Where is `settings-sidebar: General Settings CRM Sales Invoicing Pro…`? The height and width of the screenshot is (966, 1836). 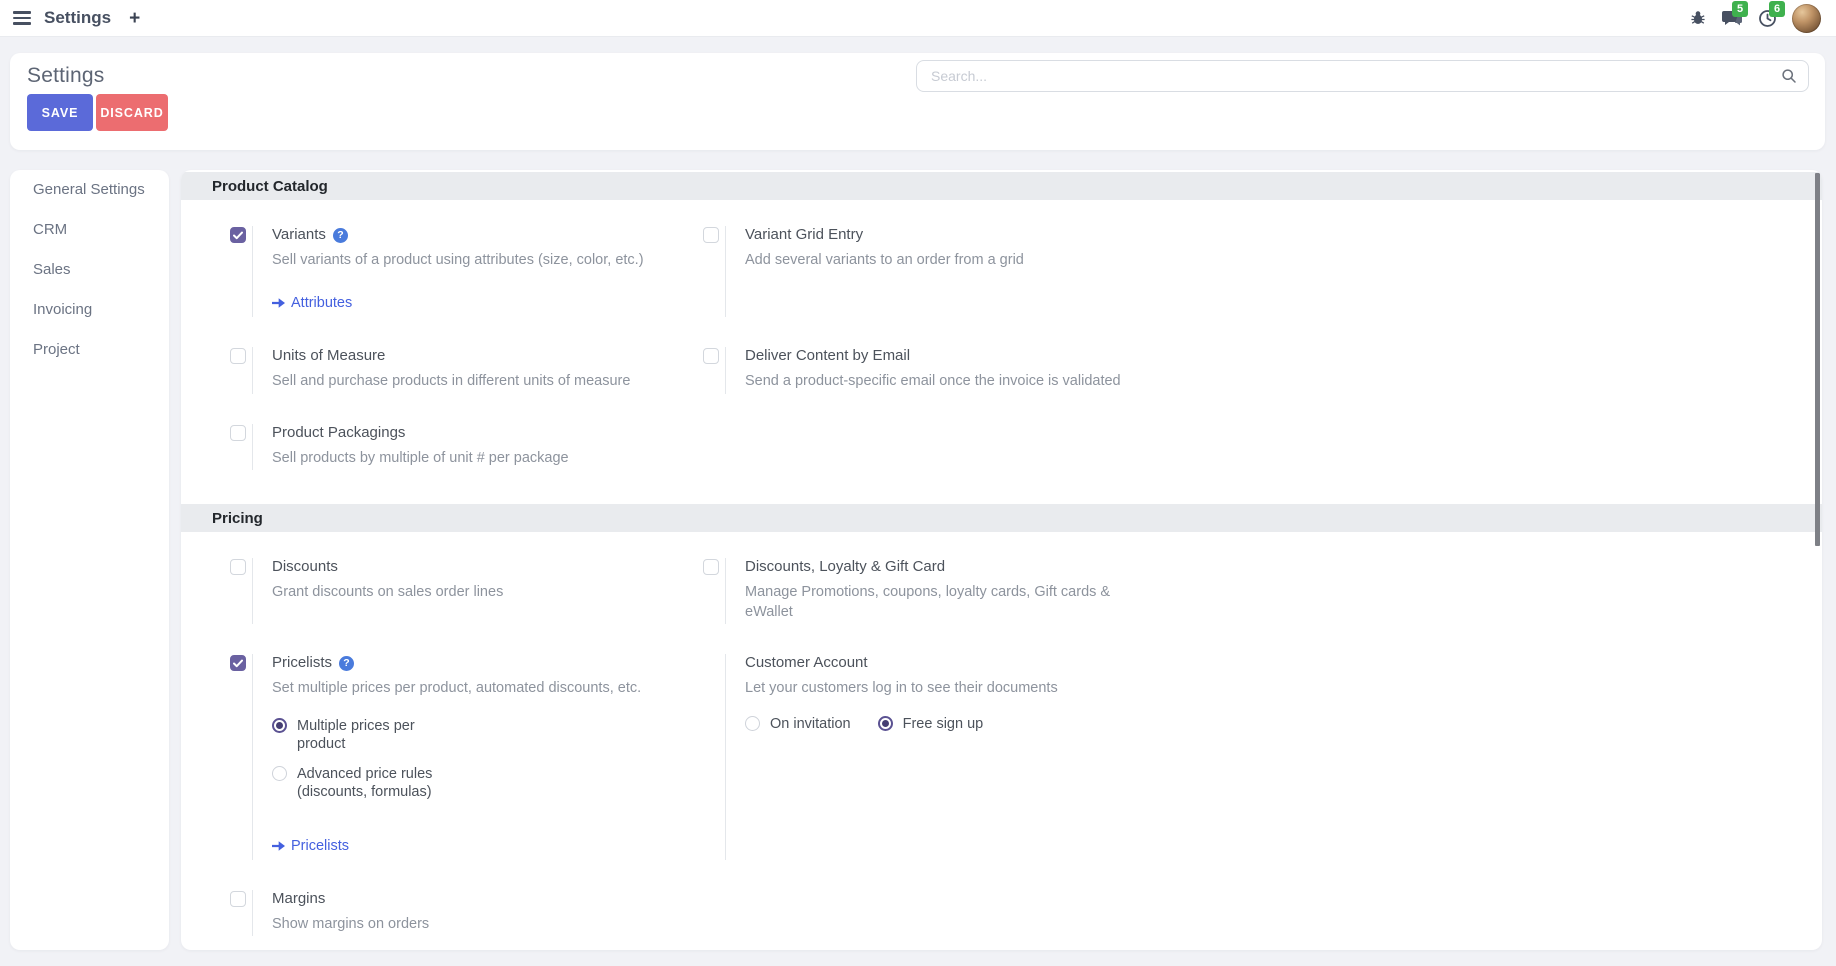 settings-sidebar: General Settings CRM Sales Invoicing Pro… is located at coordinates (89, 560).